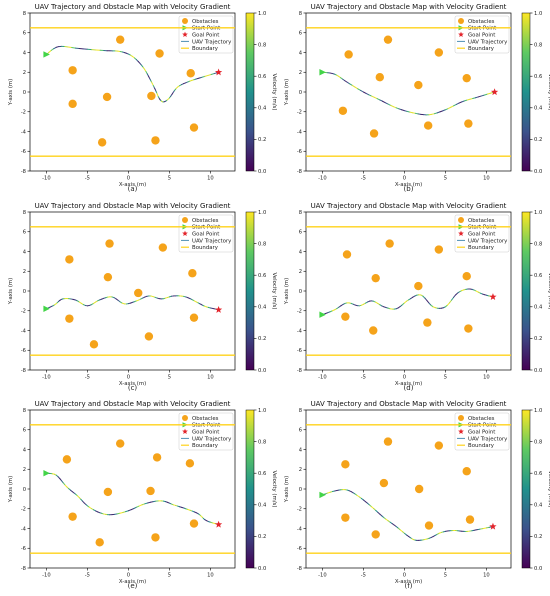 This screenshot has width=550, height=596. Describe the element at coordinates (274, 489) in the screenshot. I see `colorbar-label: Velocity (m/s)` at that location.